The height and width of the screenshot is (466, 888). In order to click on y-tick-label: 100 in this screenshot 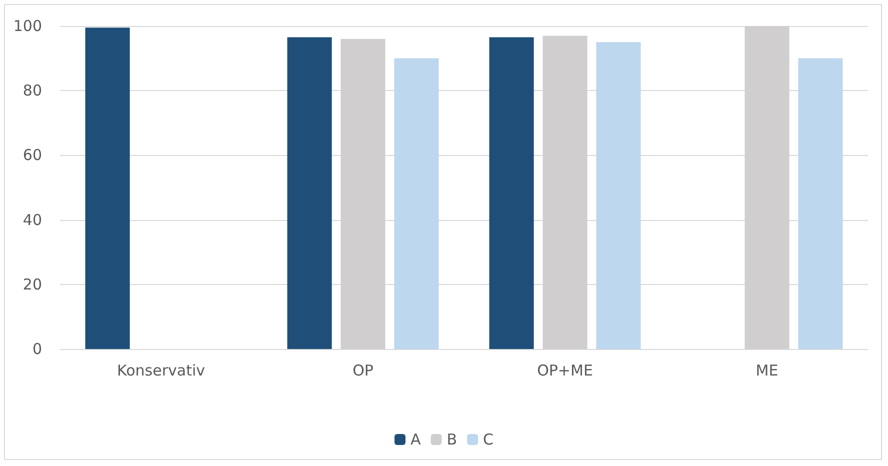, I will do `click(27, 26)`.